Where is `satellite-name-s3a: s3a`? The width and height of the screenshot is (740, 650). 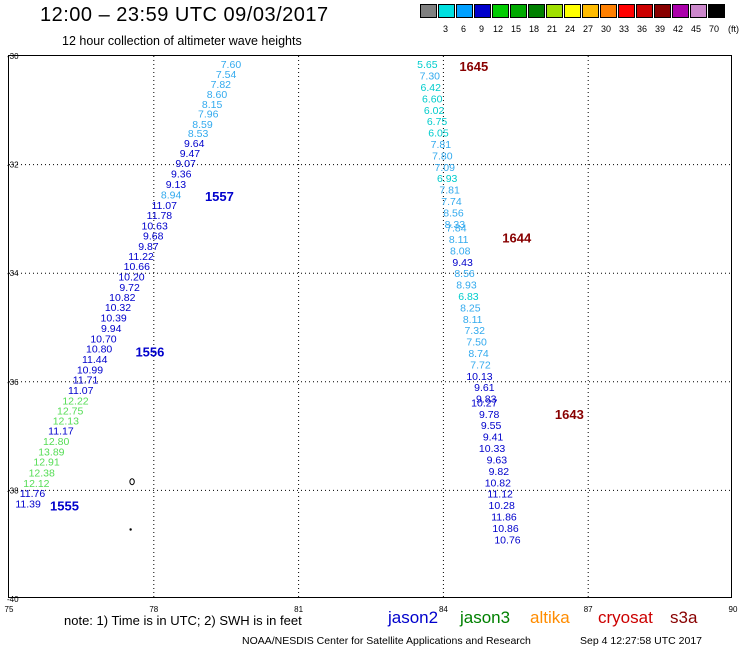 satellite-name-s3a: s3a is located at coordinates (684, 617).